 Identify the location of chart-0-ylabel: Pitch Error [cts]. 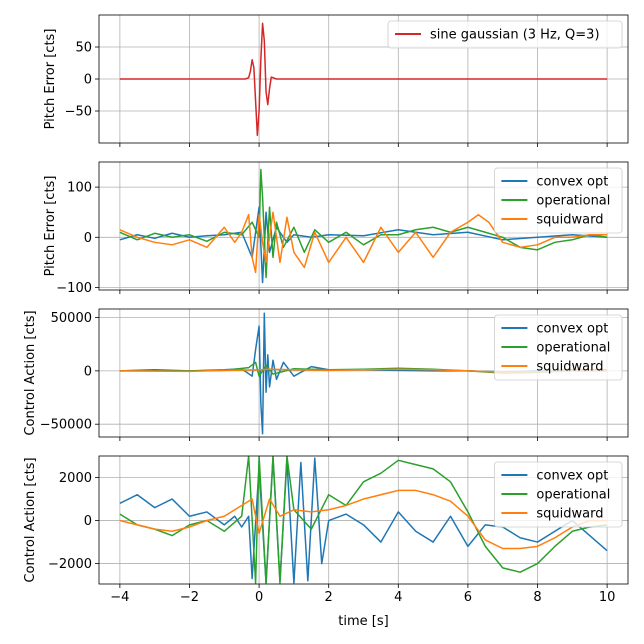
(50, 79).